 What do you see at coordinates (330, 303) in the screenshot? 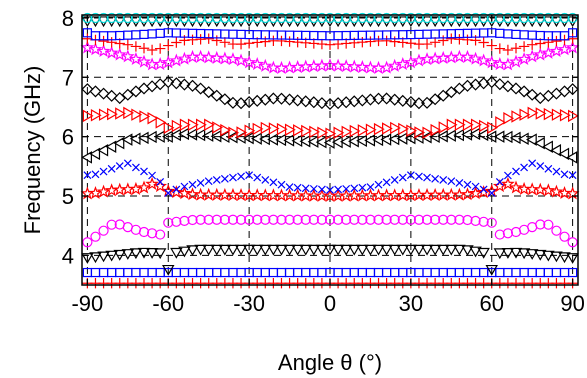
I see `x-tick-label: 0` at bounding box center [330, 303].